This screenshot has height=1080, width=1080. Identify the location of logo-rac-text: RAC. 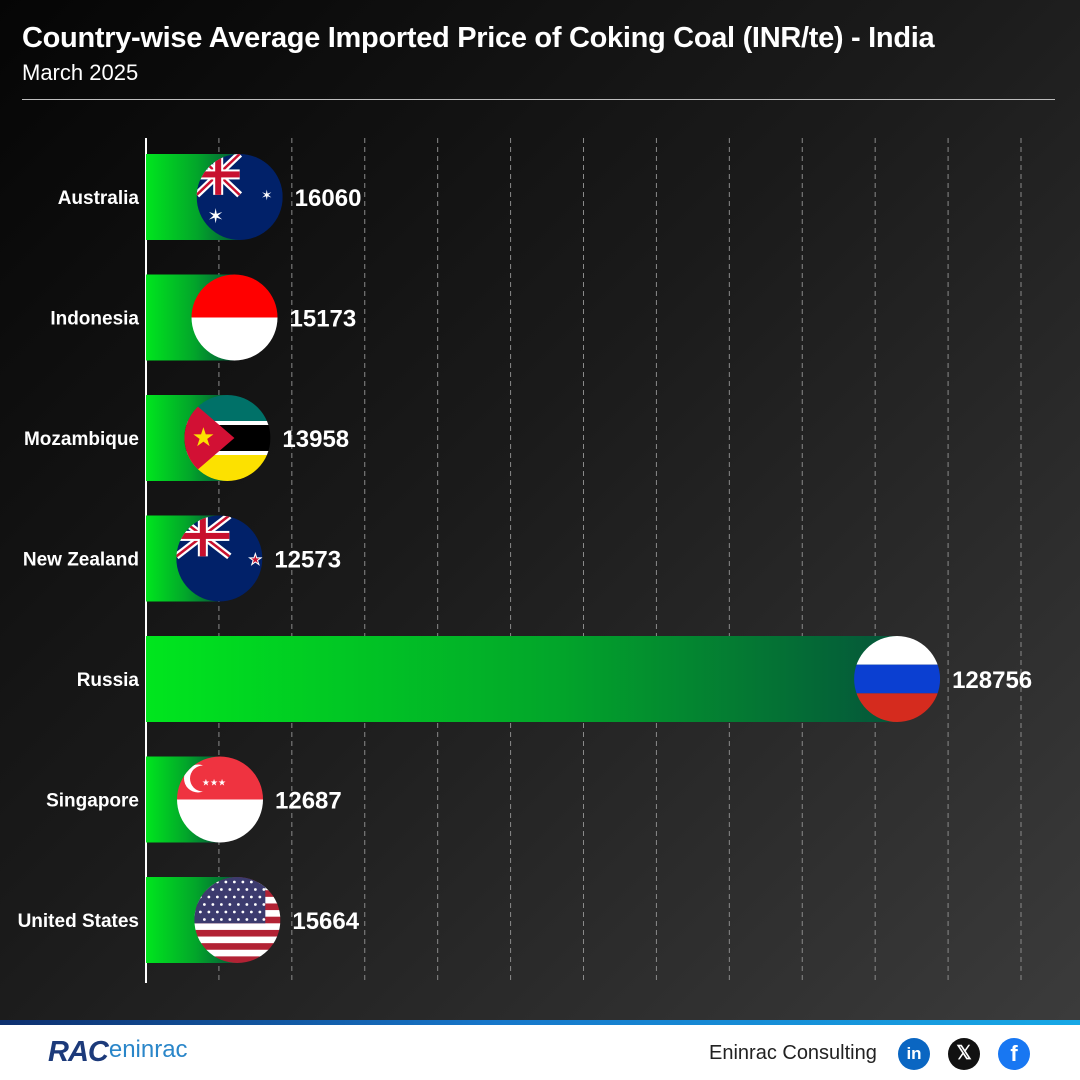
(78, 1052).